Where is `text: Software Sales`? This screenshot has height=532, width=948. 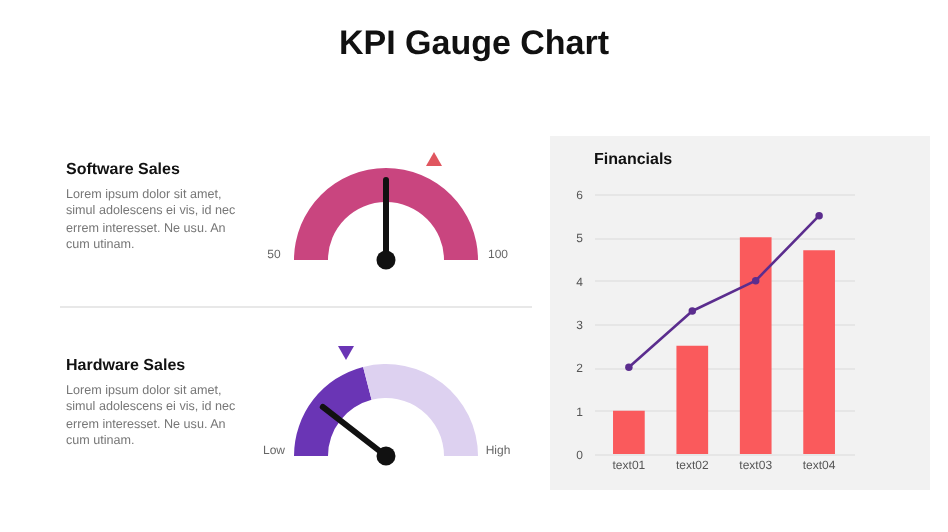 text: Software Sales is located at coordinates (123, 169).